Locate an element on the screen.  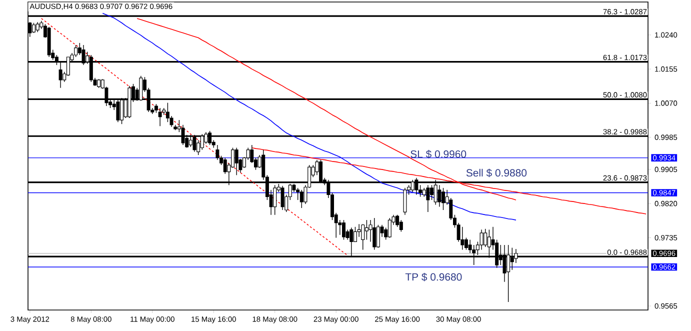
annotation: TP $ 0.9680 is located at coordinates (433, 277).